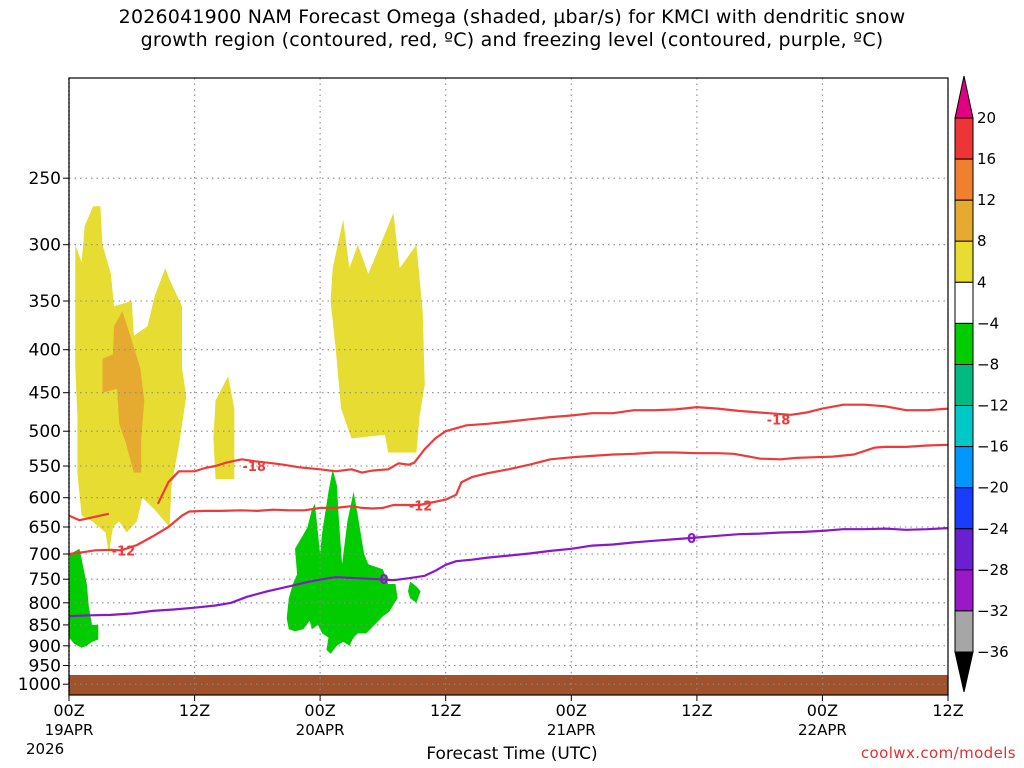  What do you see at coordinates (45, 555) in the screenshot?
I see `y-tick-label: 700` at bounding box center [45, 555].